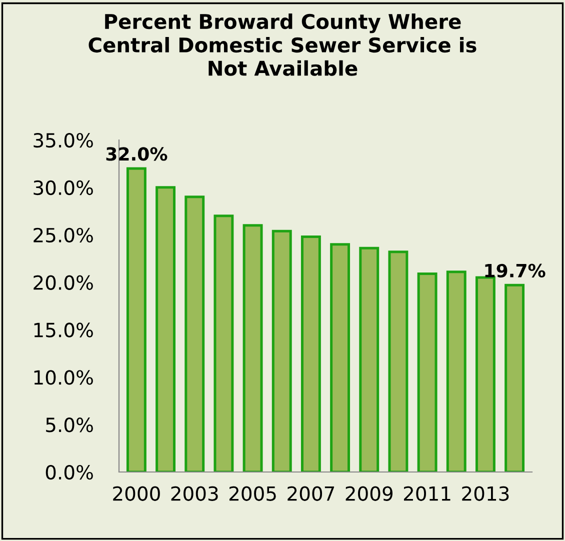  Describe the element at coordinates (194, 493) in the screenshot. I see `x-tick-label: 2003` at that location.